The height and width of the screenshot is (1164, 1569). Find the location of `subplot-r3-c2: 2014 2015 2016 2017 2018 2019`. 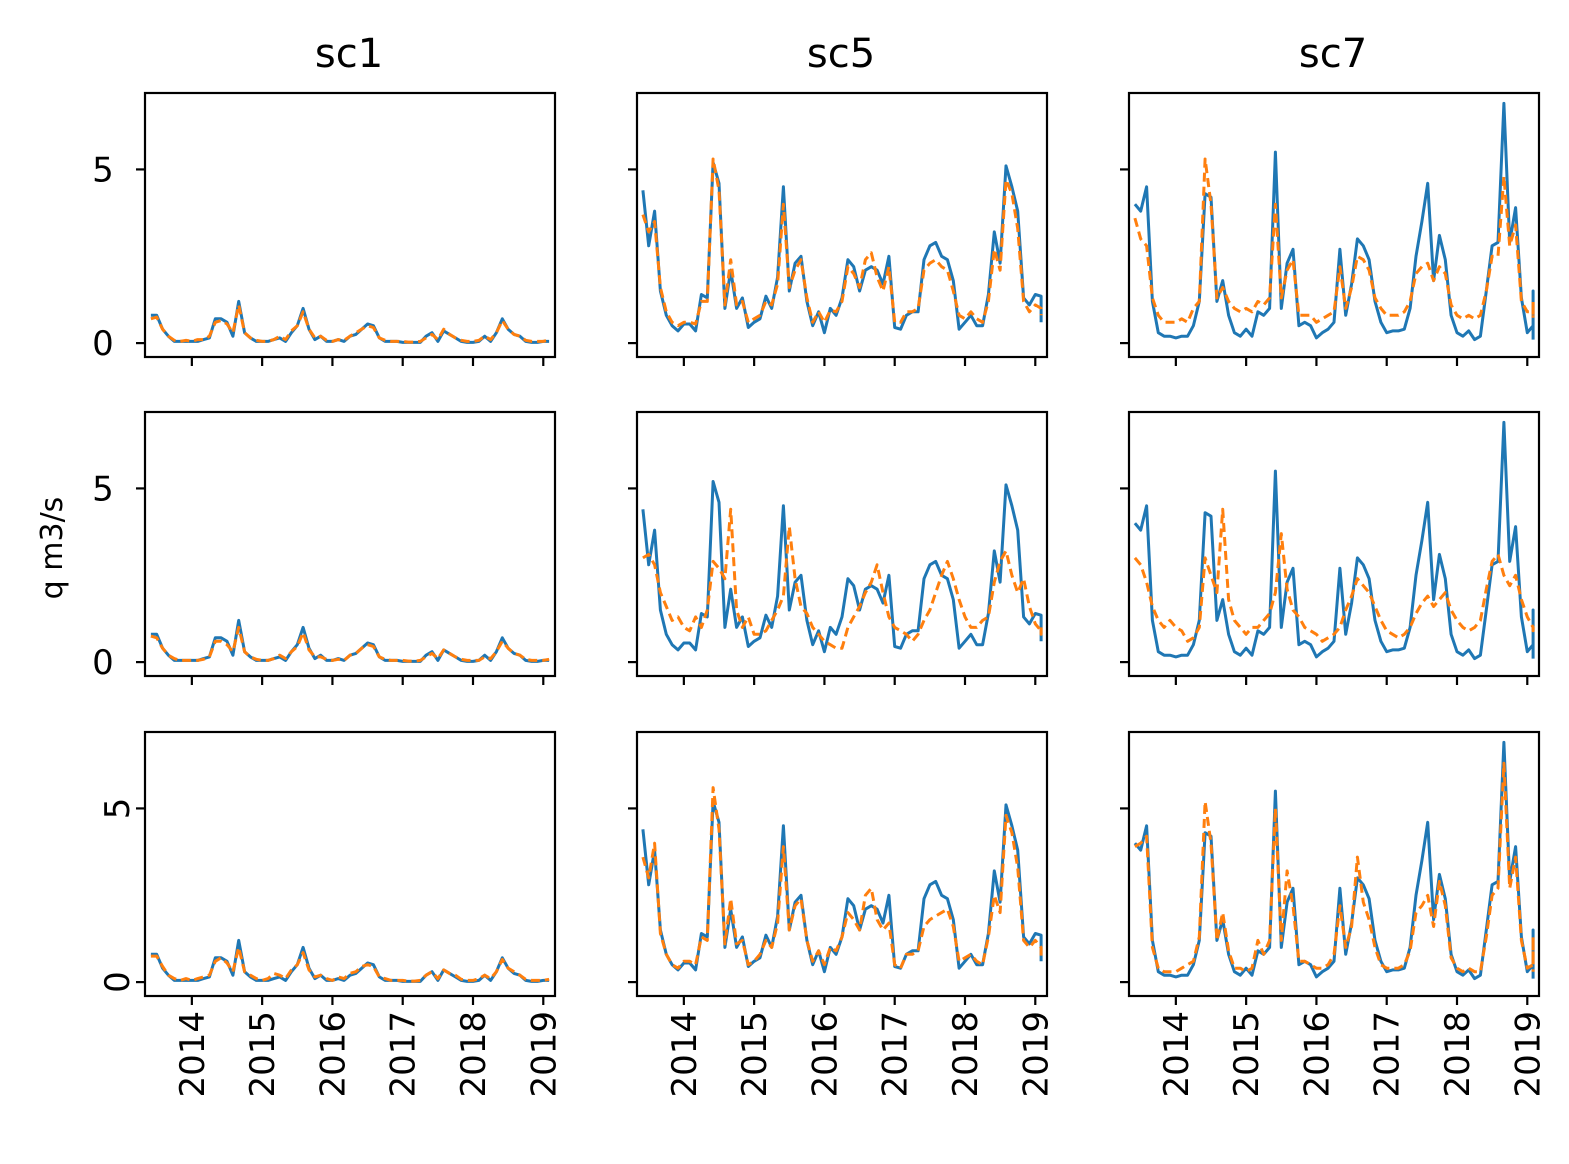

subplot-r3-c2: 2014 2015 2016 2017 2018 2019 is located at coordinates (842, 914).